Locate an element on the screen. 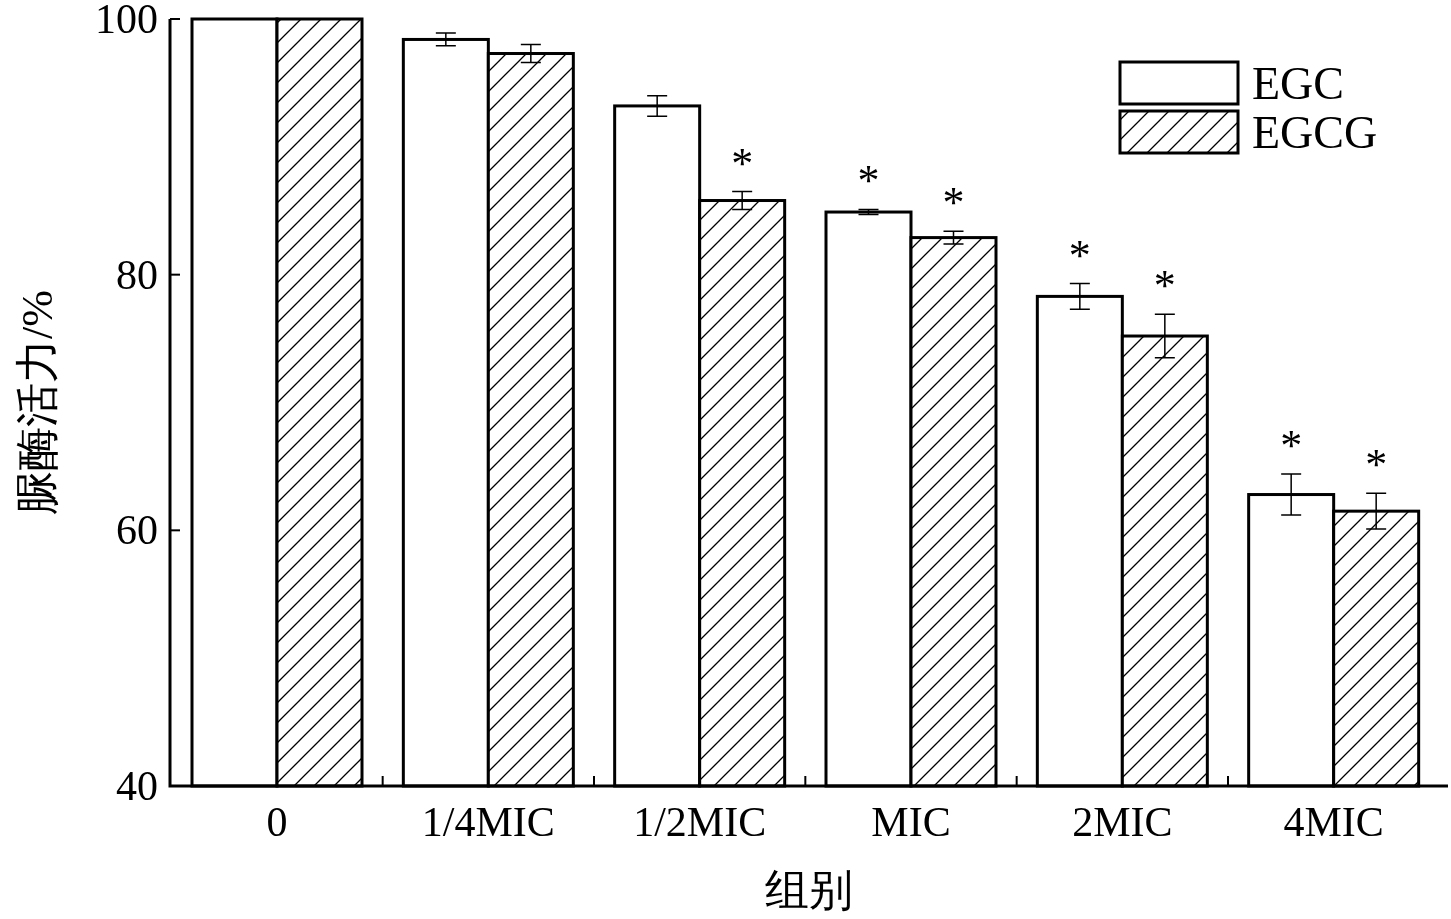 This screenshot has width=1451, height=919. y-tick-label: 80 is located at coordinates (137, 274).